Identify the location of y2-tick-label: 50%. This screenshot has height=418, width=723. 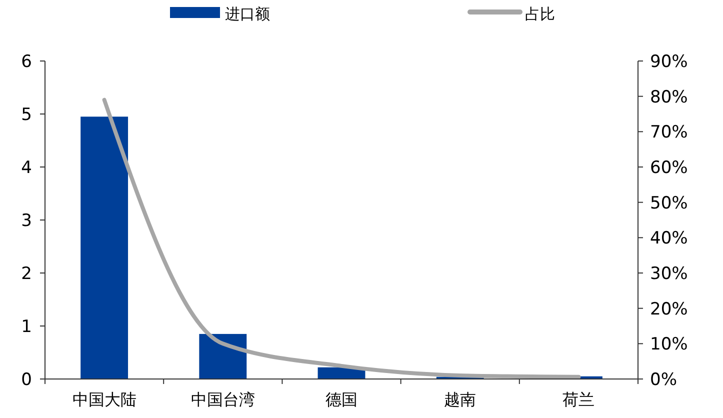
(669, 203).